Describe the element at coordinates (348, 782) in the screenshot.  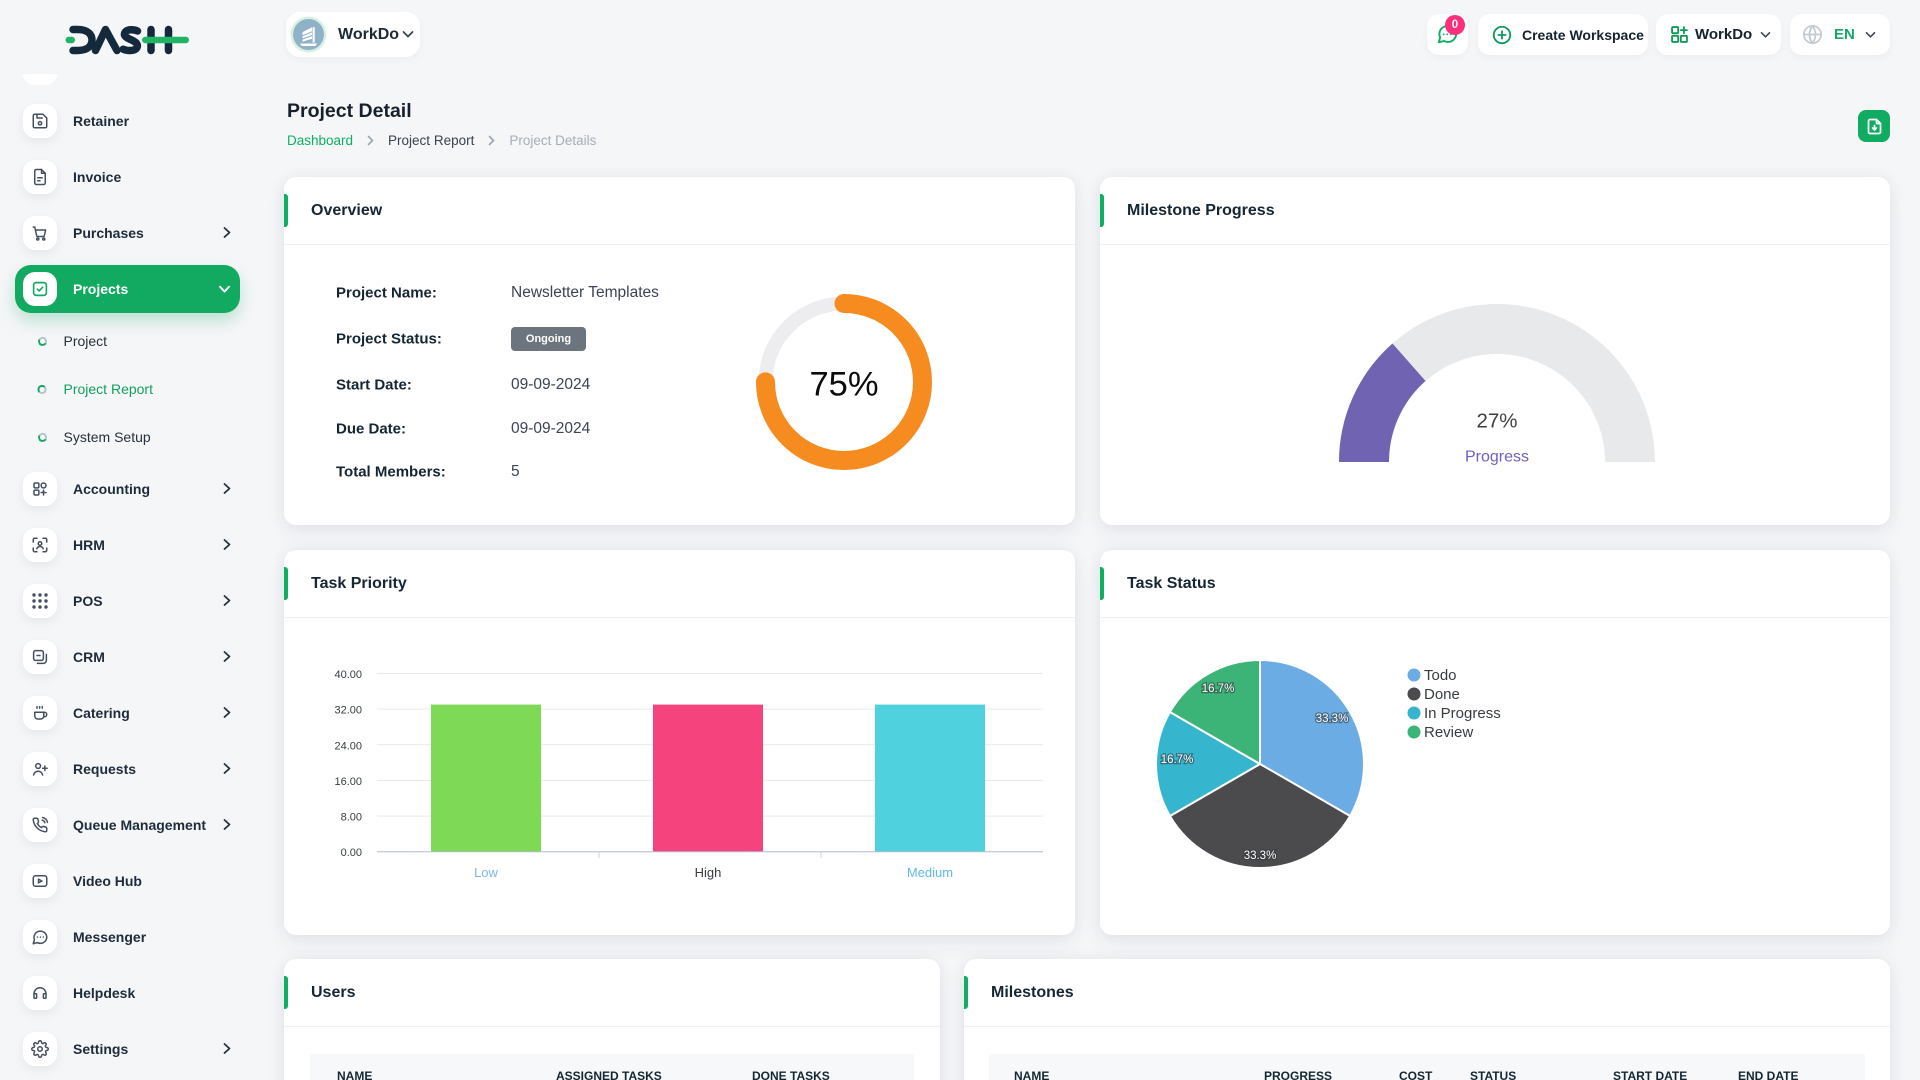
I see `svg-text: 16.00` at that location.